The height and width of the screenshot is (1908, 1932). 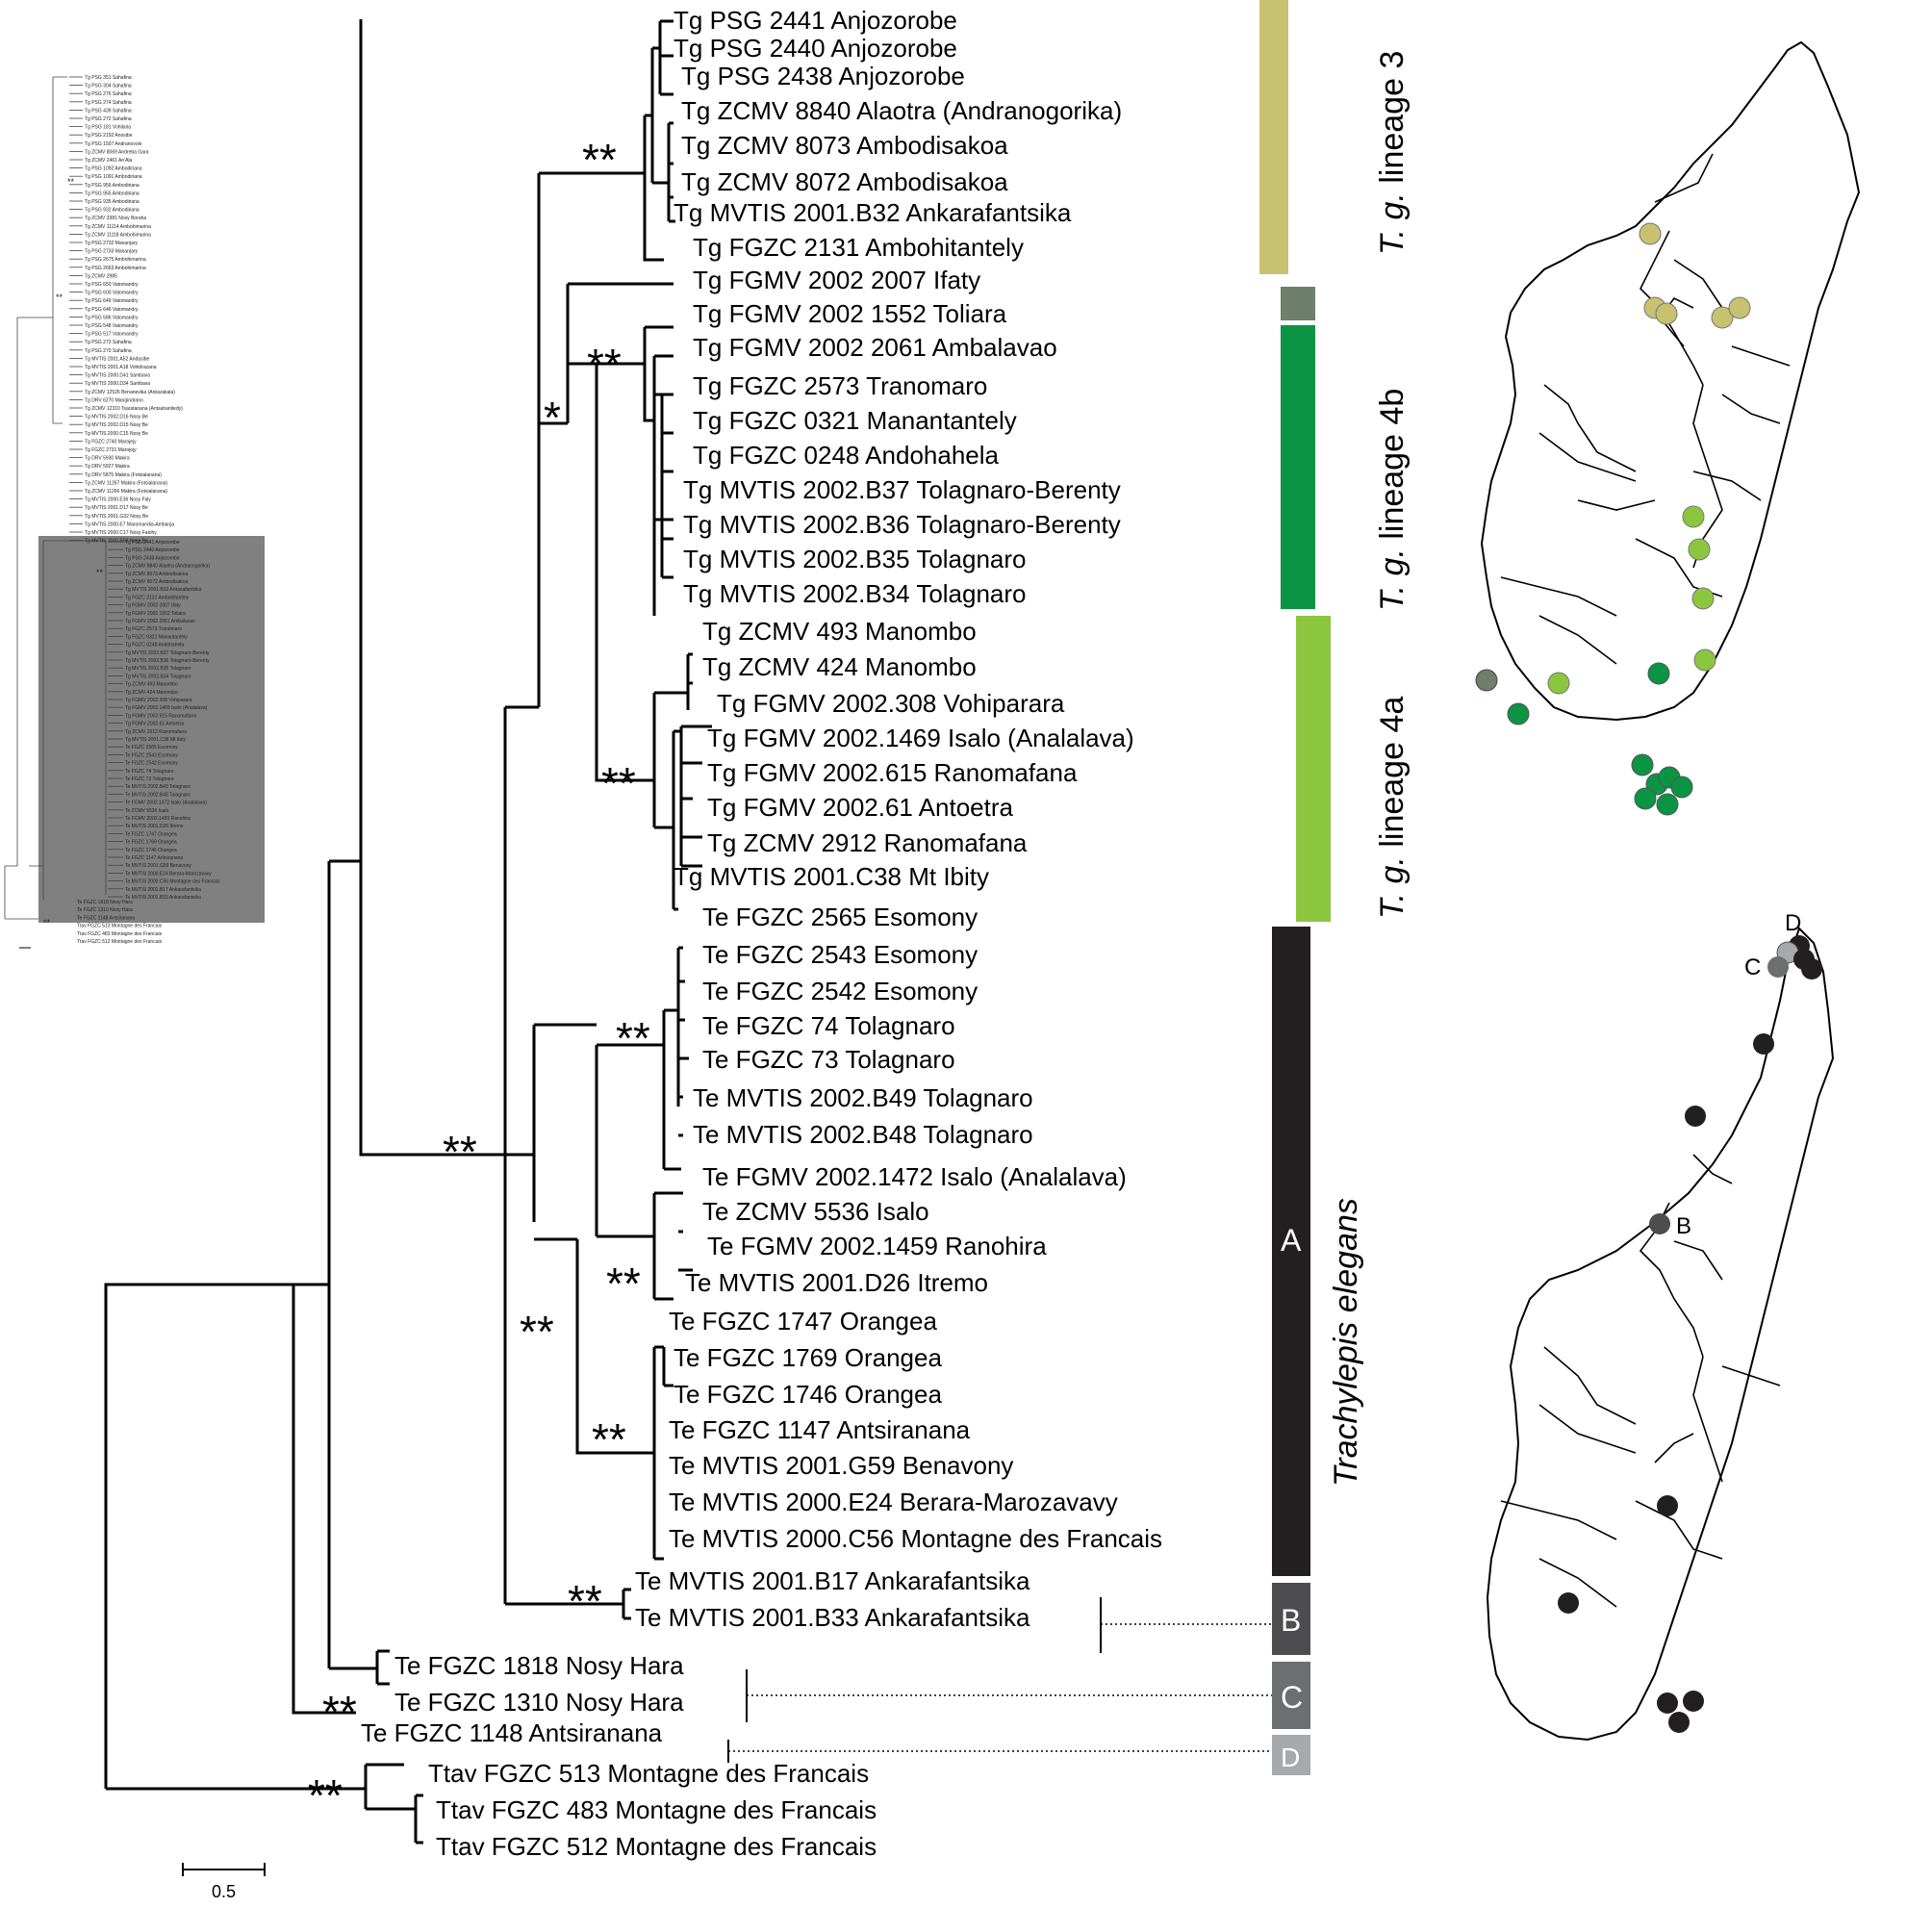 I want to click on tip-label: Tg MVTIS 2002.B34 Tolagnaro, so click(x=855, y=593).